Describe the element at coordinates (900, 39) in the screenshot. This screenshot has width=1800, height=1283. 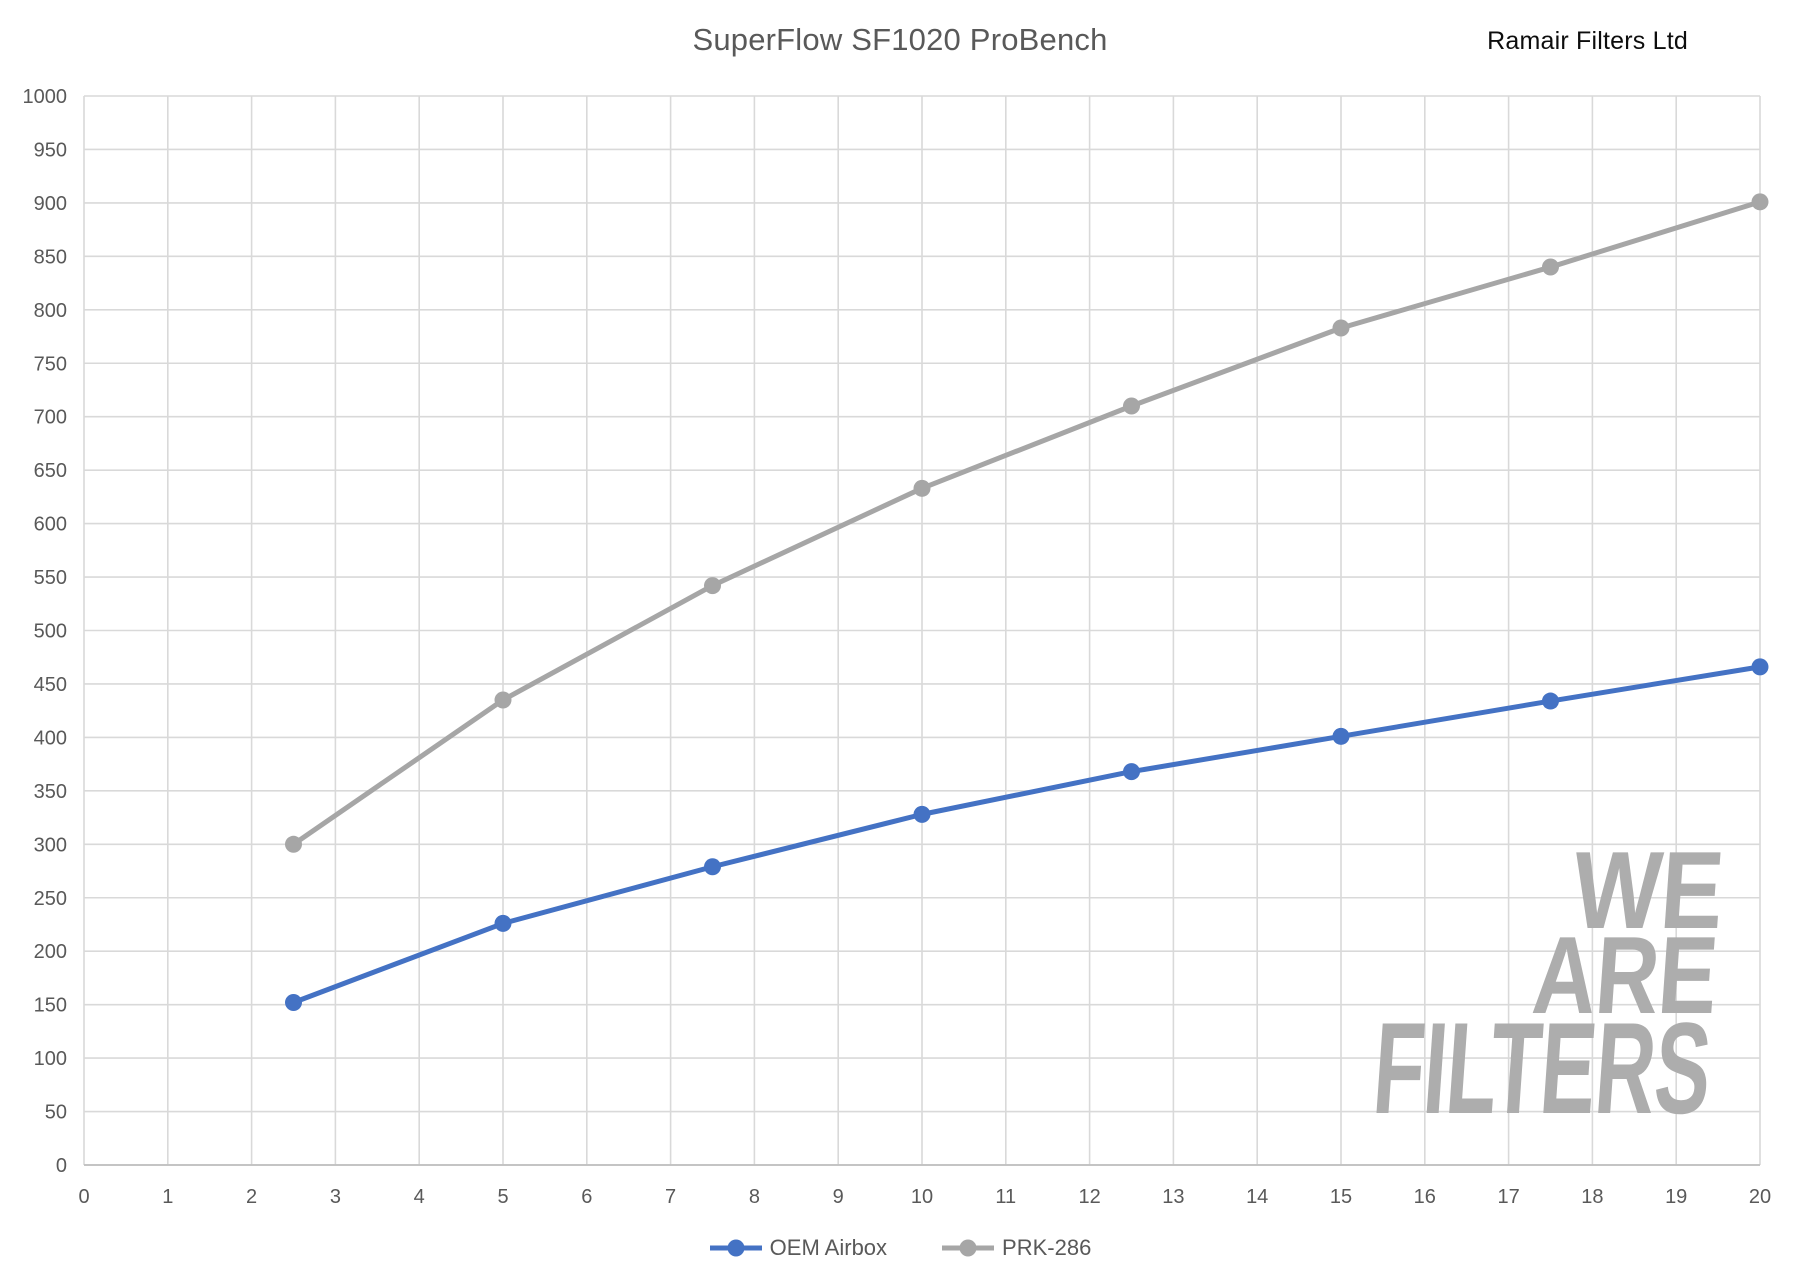
I see `chart-title: SuperFlow SF1020 ProBench` at that location.